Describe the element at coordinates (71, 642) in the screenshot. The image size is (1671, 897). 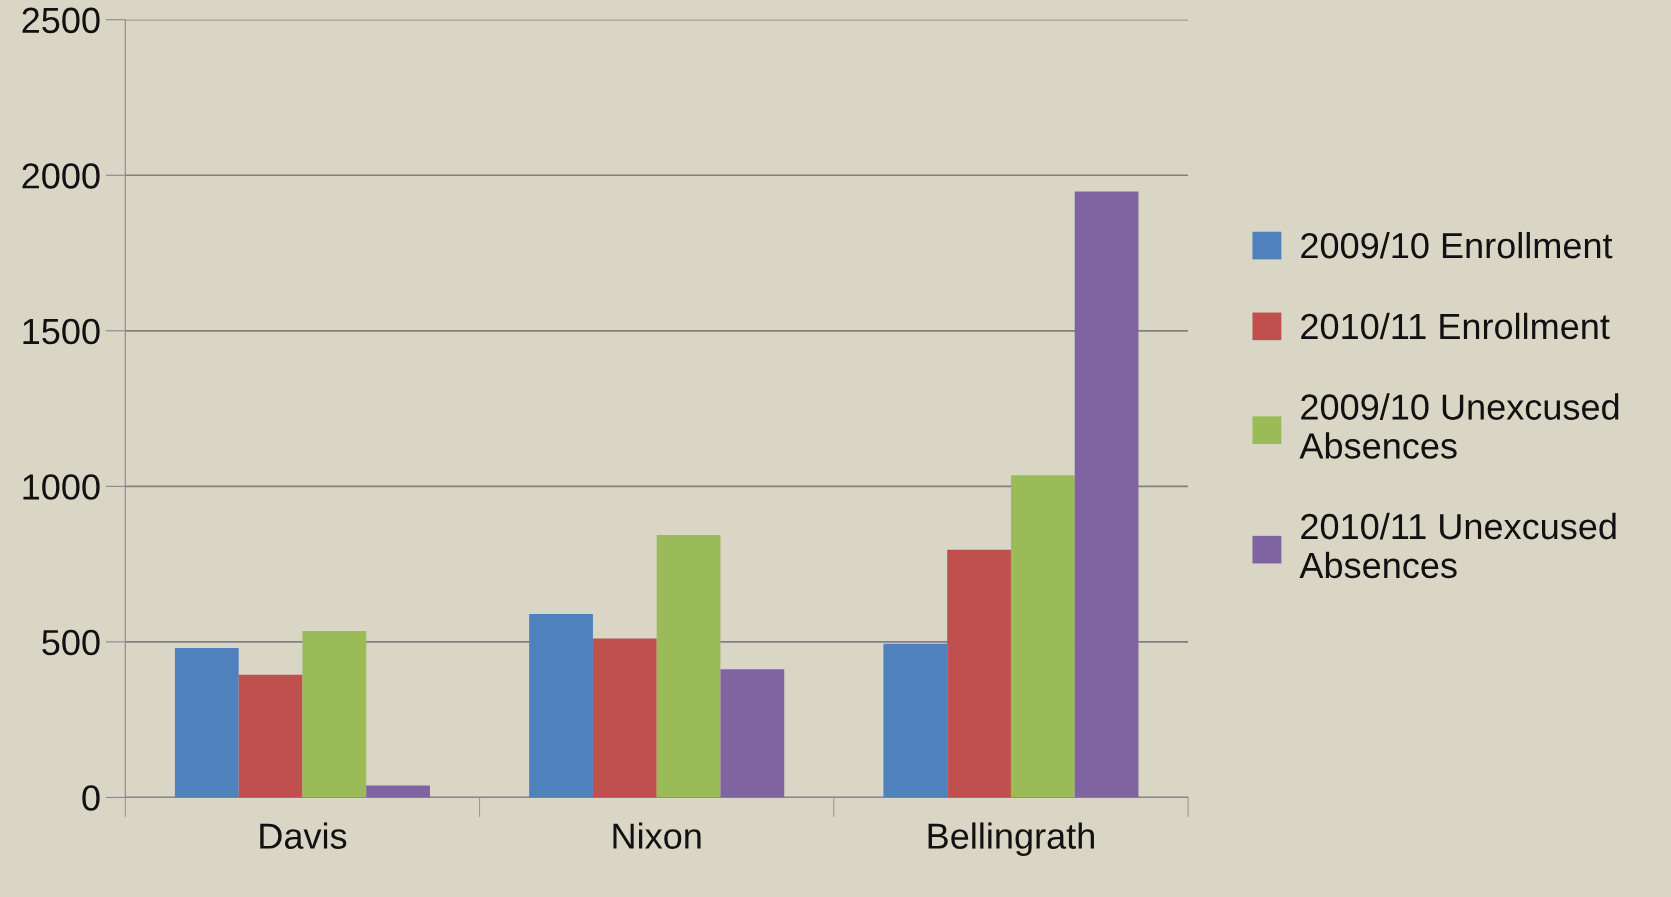
I see `y-tick-label: 500` at that location.